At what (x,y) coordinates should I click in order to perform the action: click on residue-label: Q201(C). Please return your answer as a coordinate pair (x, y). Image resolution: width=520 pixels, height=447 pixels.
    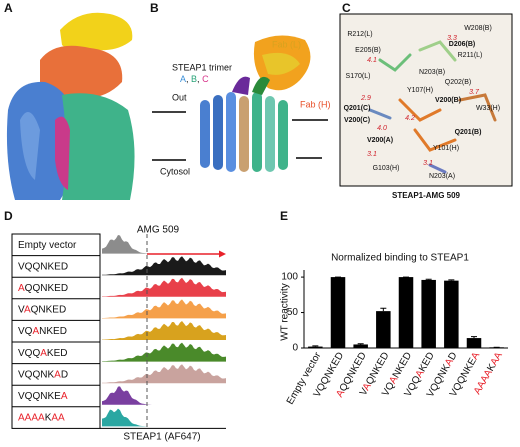
    Looking at the image, I should click on (357, 108).